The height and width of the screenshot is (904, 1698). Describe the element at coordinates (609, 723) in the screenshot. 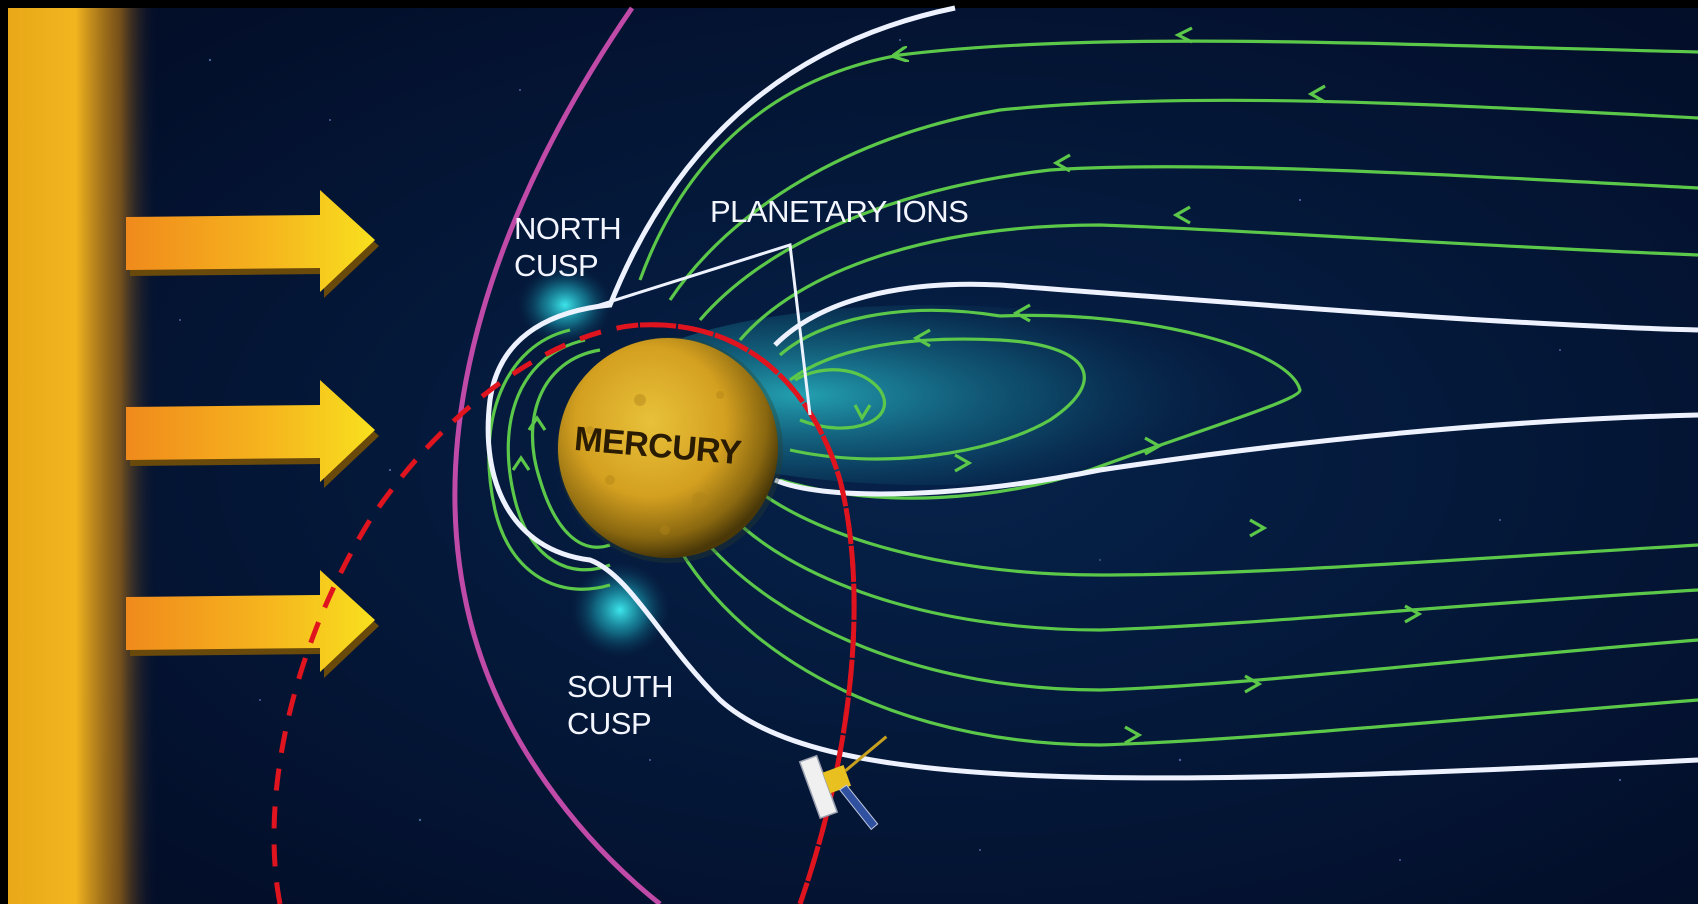

I see `south-cusp-label-line2: CUSP` at that location.